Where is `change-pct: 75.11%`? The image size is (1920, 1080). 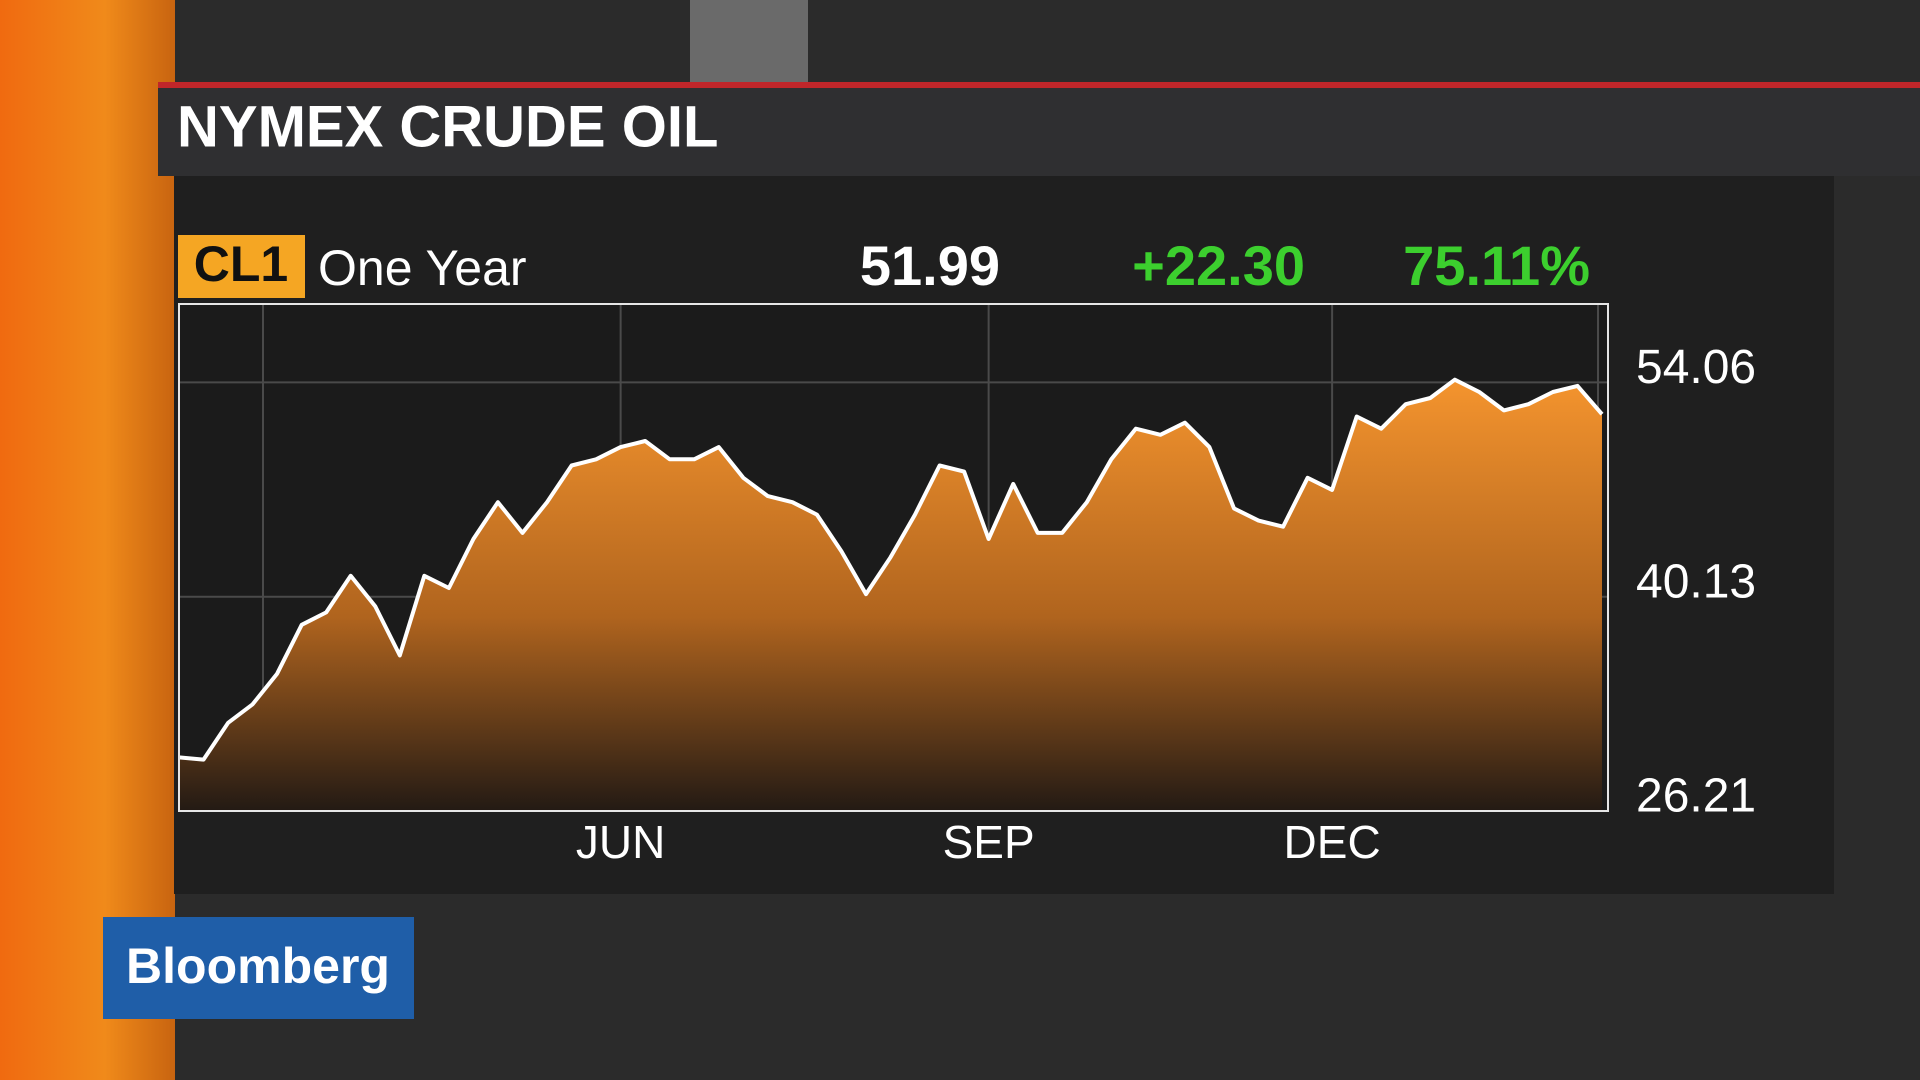
change-pct: 75.11% is located at coordinates (1496, 265).